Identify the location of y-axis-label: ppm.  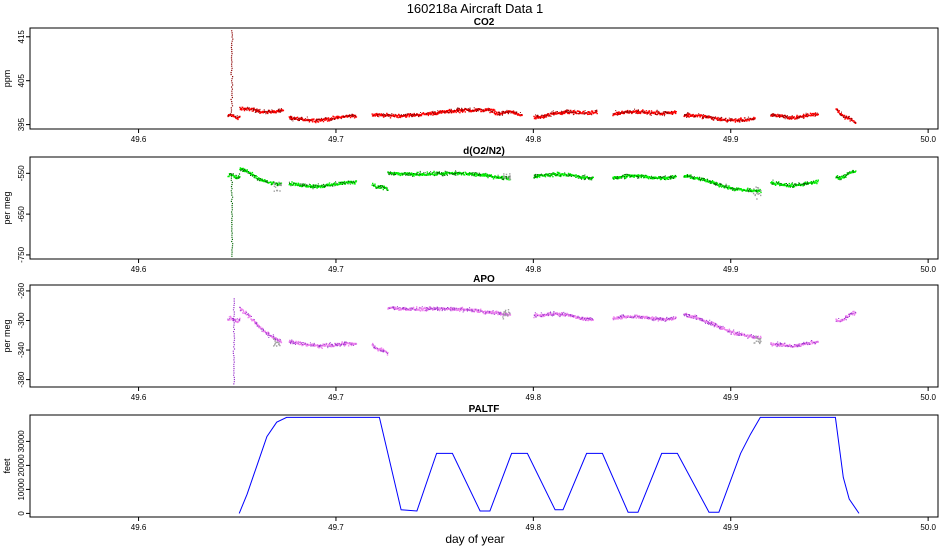
(7, 79).